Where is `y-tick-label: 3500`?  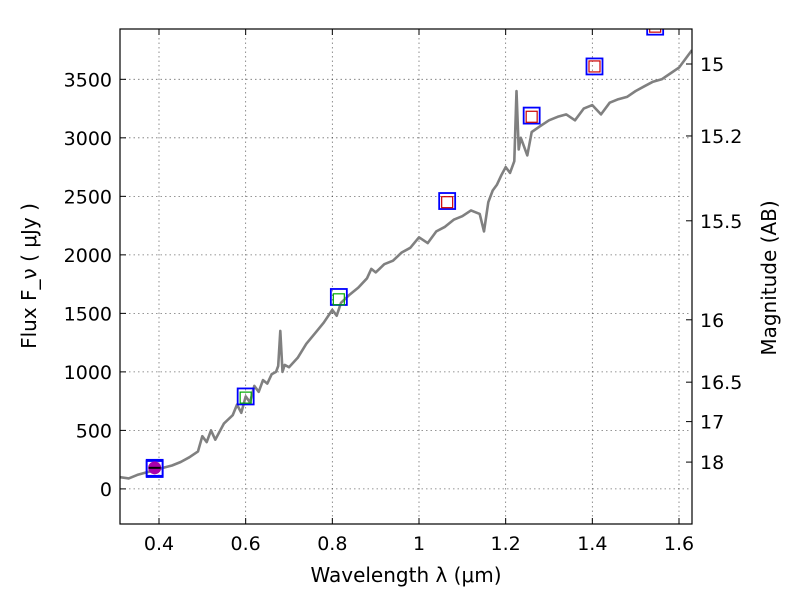 y-tick-label: 3500 is located at coordinates (88, 80).